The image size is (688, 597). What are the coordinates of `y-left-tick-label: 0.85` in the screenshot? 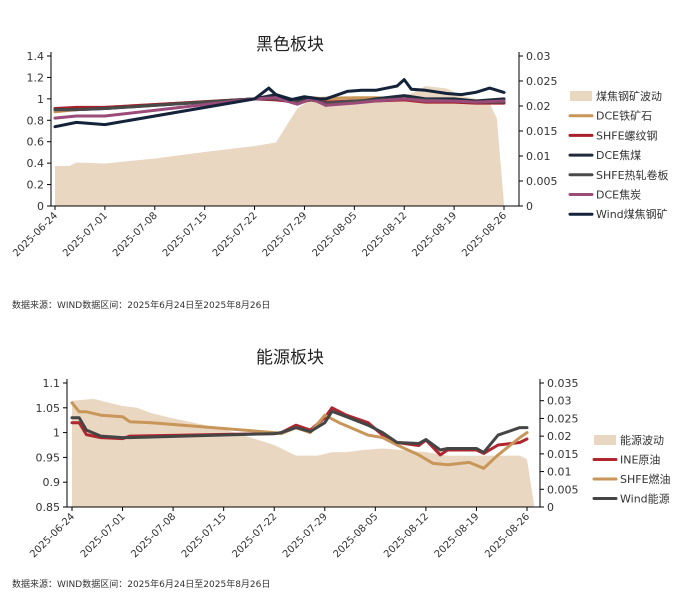 It's located at (48, 507).